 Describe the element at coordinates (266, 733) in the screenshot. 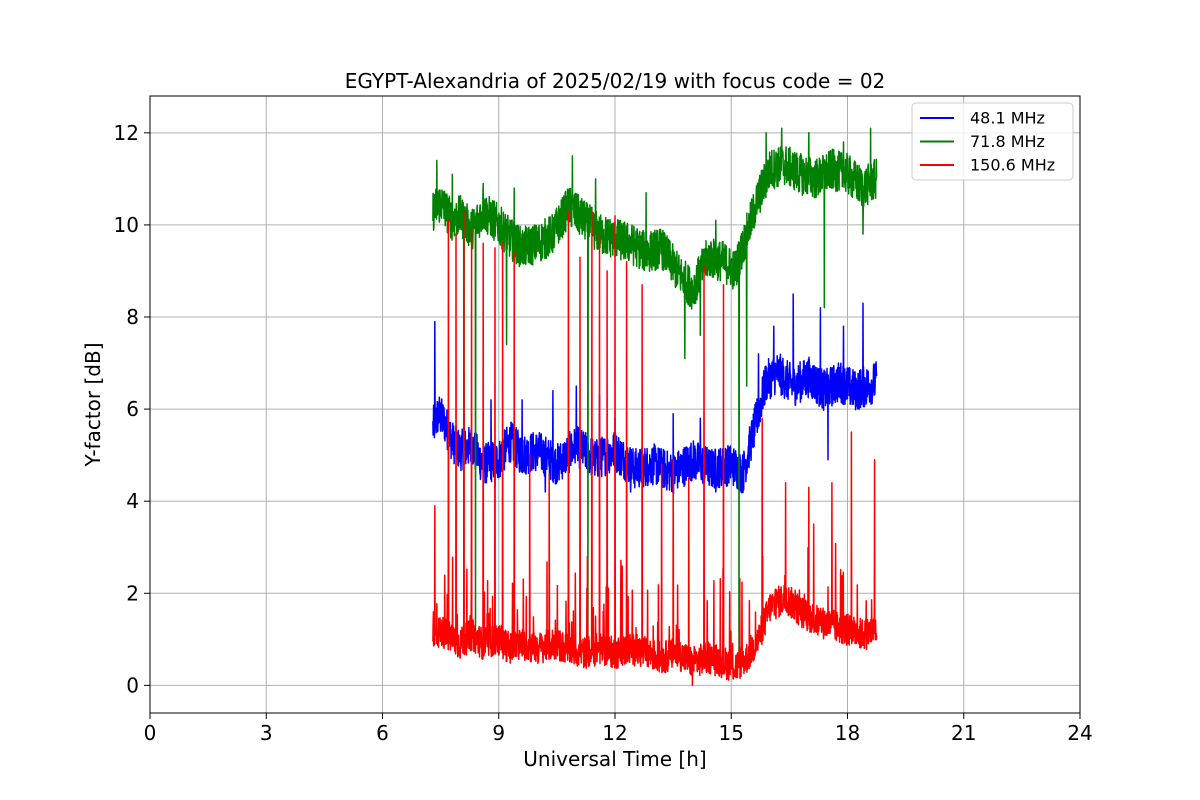

I see `x-tick-label: 3` at that location.